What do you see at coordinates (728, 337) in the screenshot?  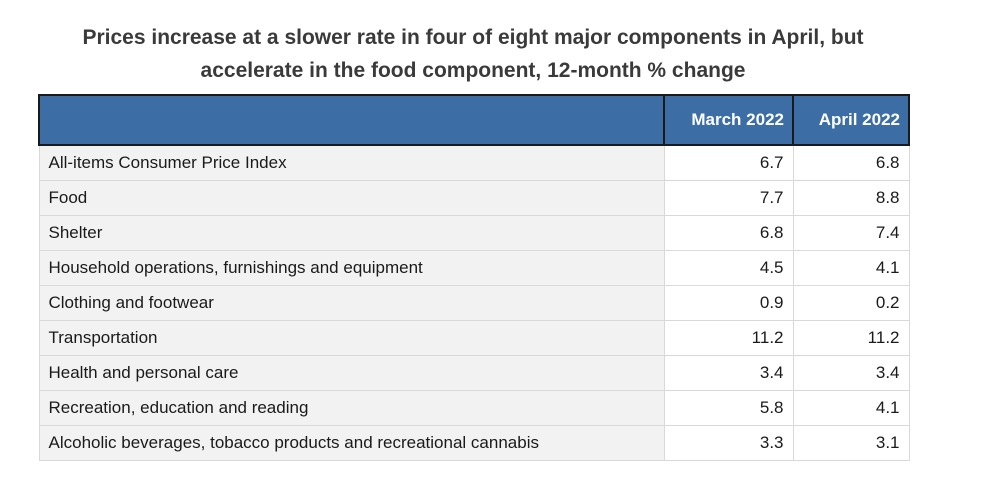 I see `march-value-cell: 11.2` at bounding box center [728, 337].